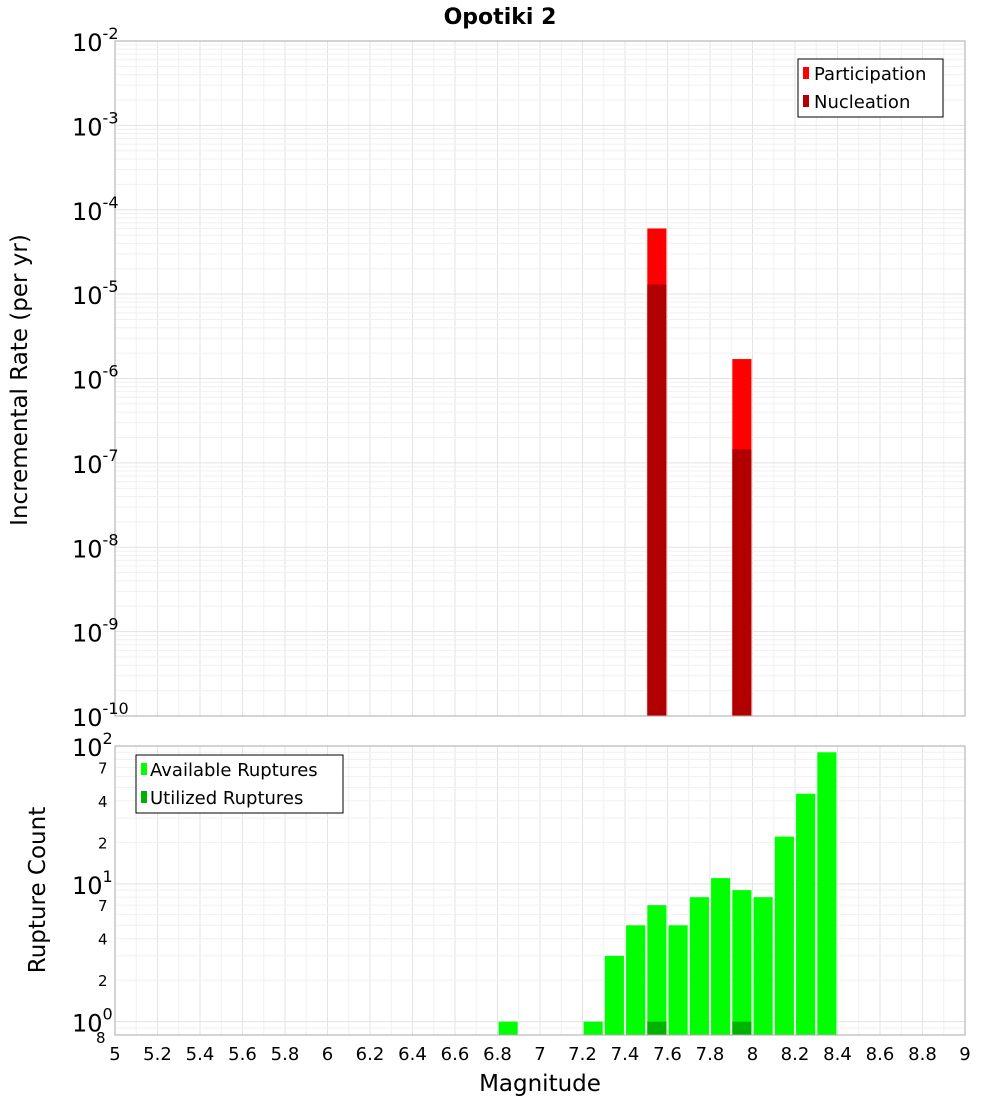  I want to click on bottom-legend-box, so click(239, 784).